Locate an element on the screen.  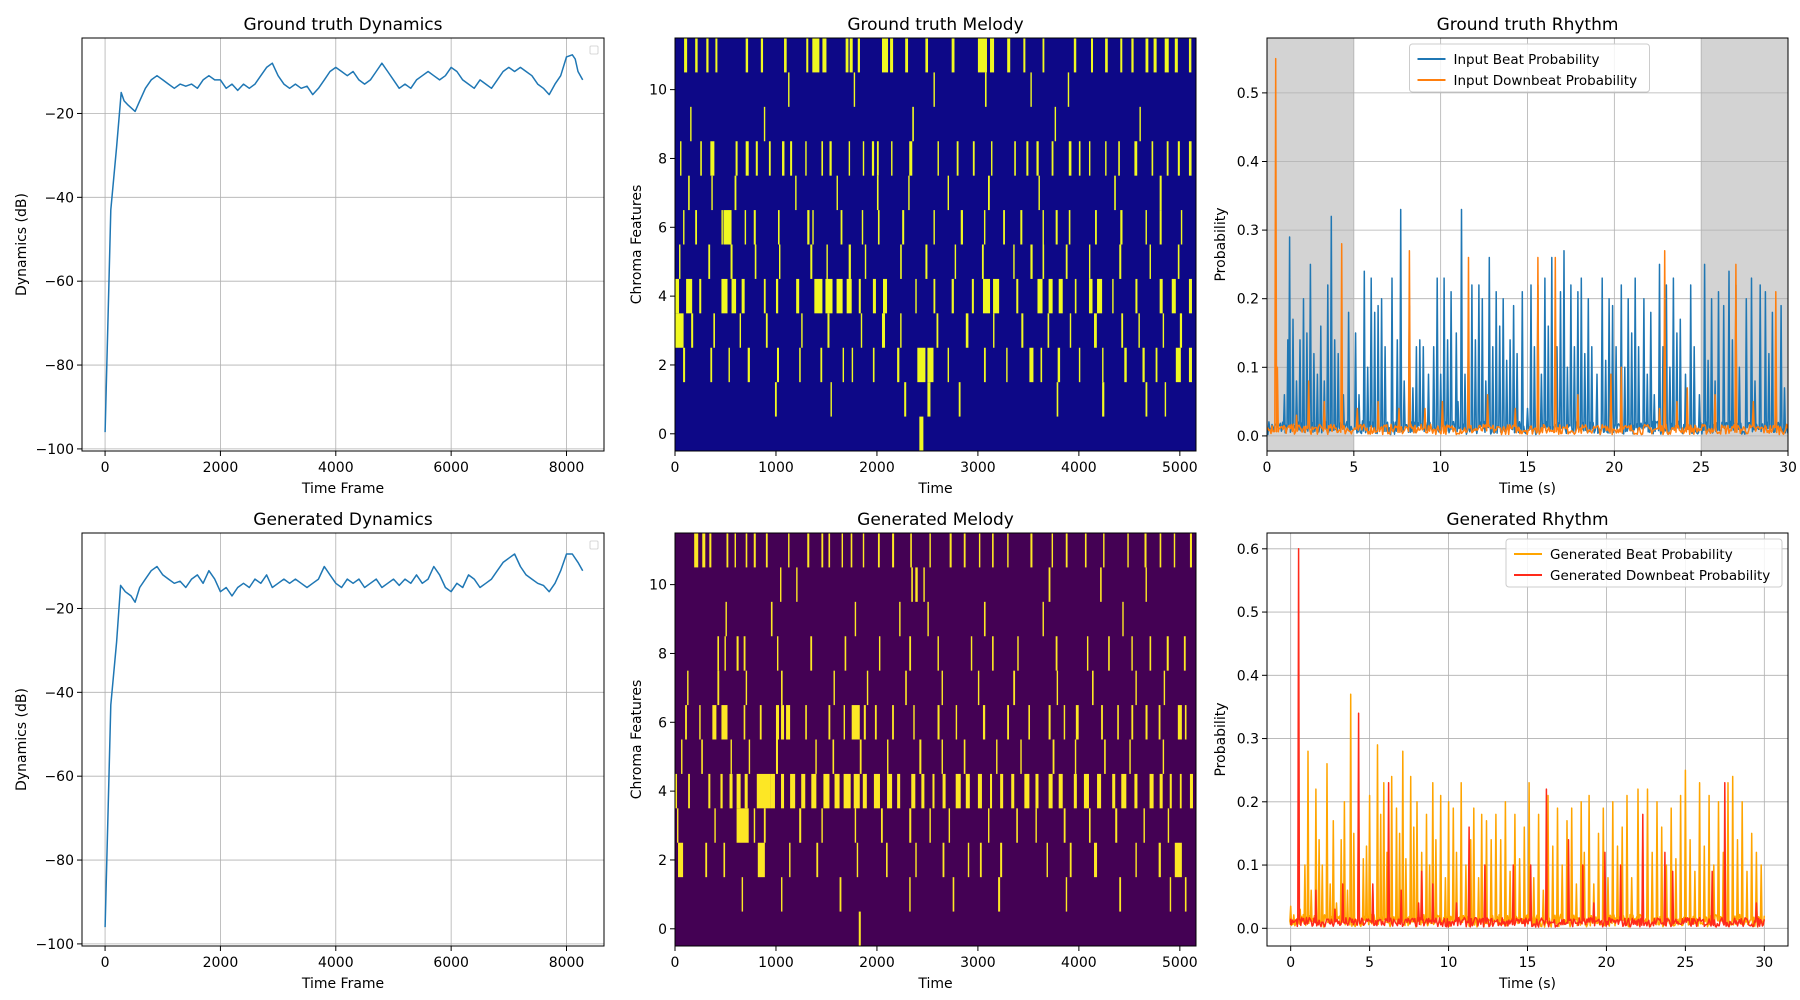
x-tick-label: 25 is located at coordinates (1701, 468).